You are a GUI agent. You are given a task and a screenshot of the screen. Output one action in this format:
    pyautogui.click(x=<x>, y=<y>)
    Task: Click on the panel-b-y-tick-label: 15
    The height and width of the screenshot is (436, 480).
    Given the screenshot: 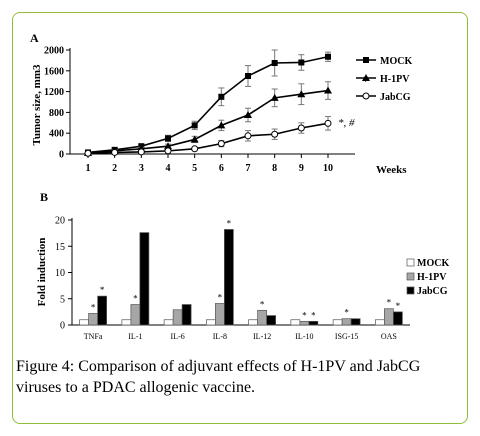 What is the action you would take?
    pyautogui.click(x=60, y=247)
    